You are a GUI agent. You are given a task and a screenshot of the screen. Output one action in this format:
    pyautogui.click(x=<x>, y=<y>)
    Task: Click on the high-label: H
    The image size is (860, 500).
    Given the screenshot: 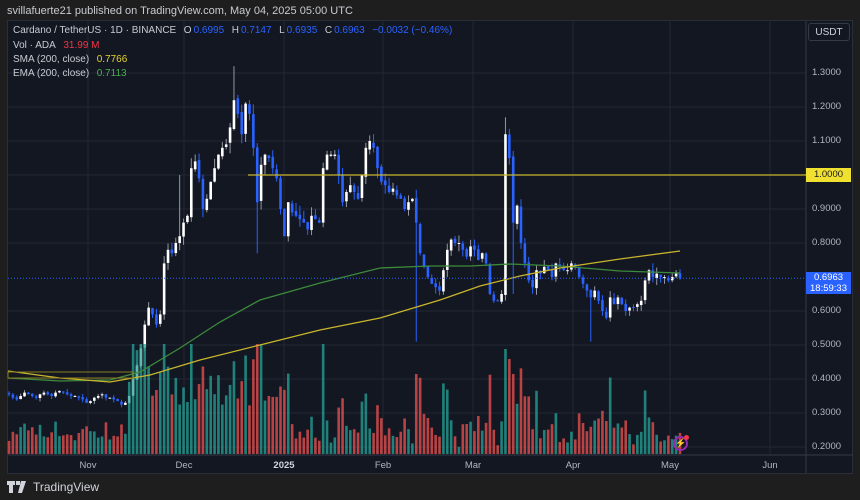 What is the action you would take?
    pyautogui.click(x=235, y=30)
    